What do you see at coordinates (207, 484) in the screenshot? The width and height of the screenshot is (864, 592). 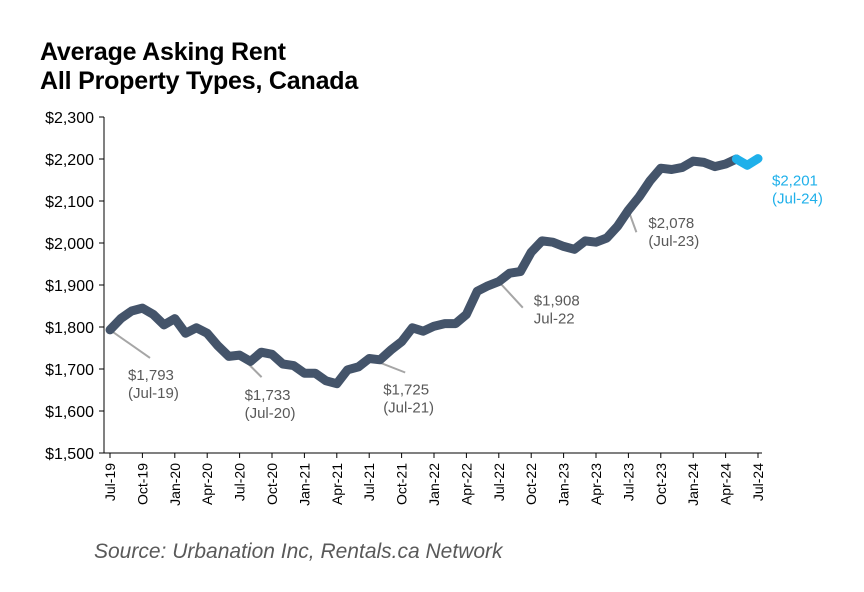 I see `x-tick-label: Apr-20` at bounding box center [207, 484].